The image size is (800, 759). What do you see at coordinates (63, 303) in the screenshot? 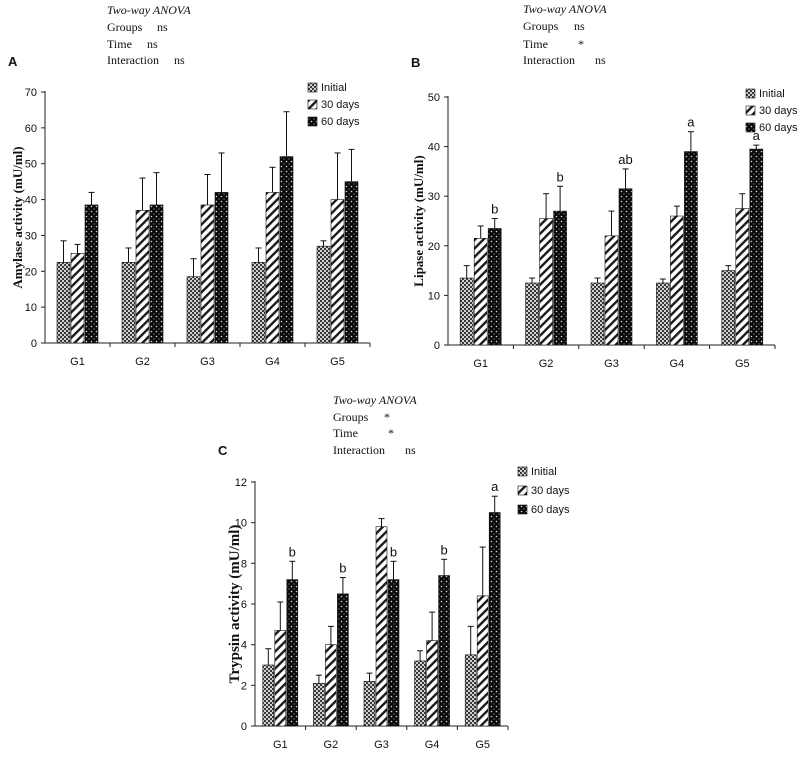
I see `bar-a-checker-g1` at bounding box center [63, 303].